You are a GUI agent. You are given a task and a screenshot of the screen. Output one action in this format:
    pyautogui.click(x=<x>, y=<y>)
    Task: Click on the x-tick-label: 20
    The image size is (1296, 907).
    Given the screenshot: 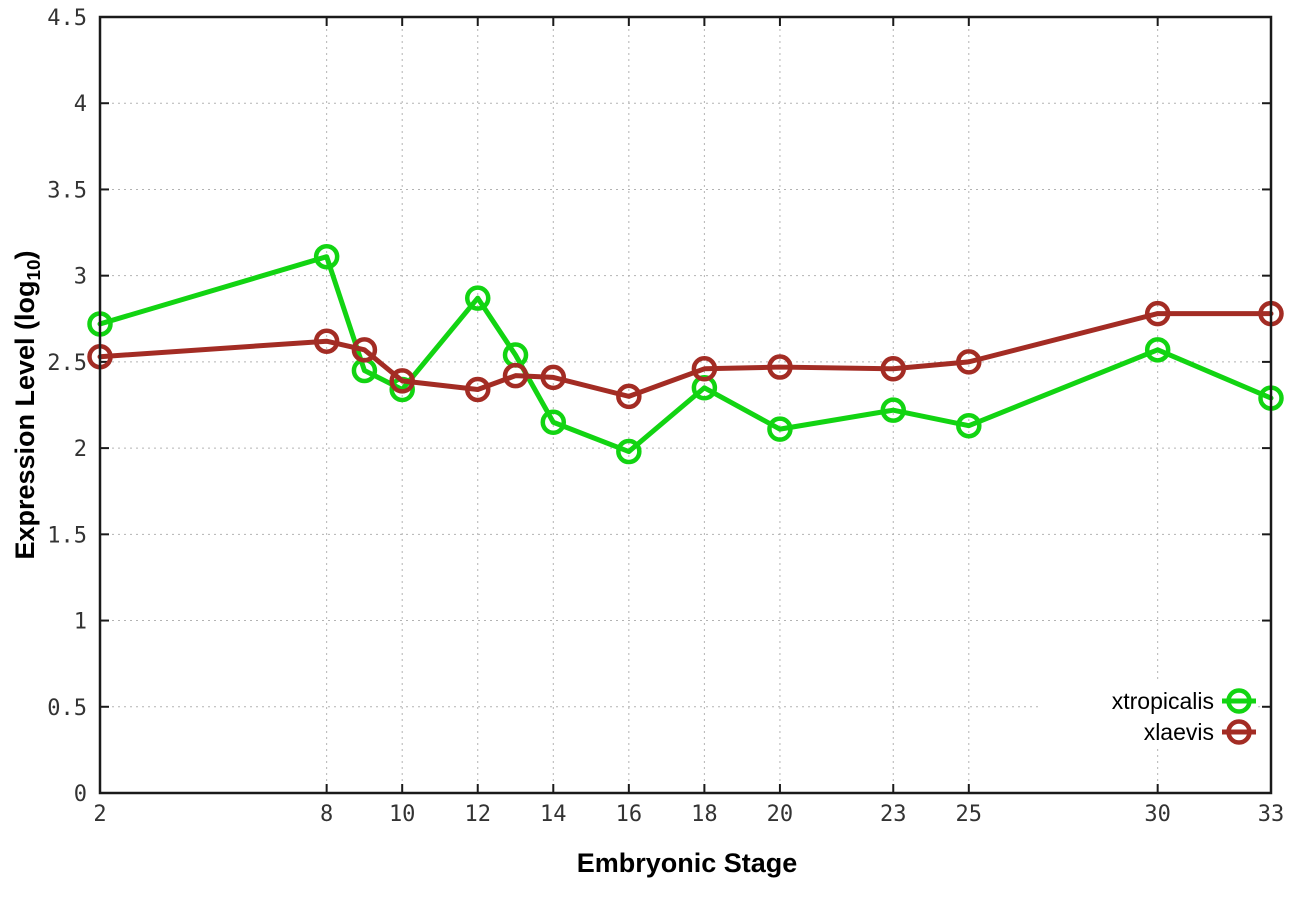 What is the action you would take?
    pyautogui.click(x=780, y=814)
    